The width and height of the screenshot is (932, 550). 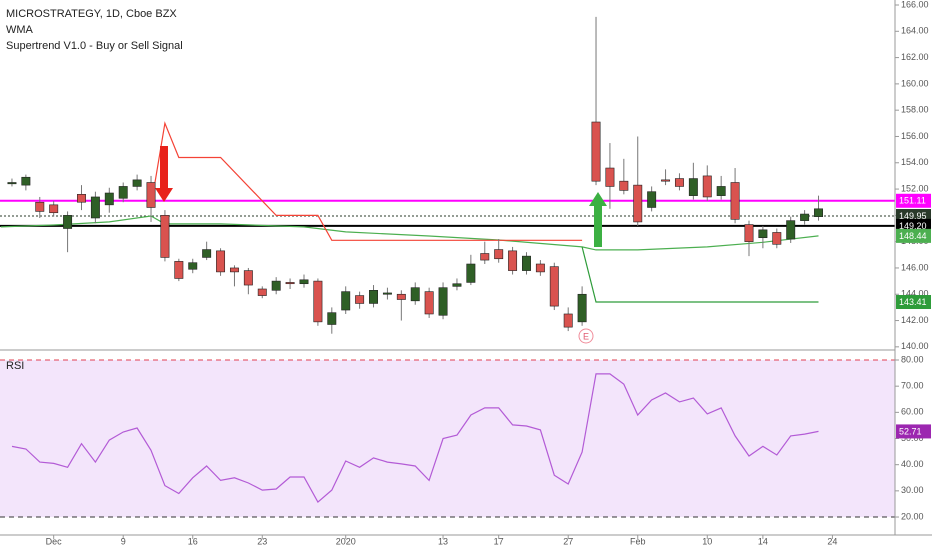 What do you see at coordinates (91, 14) in the screenshot?
I see `chart-title: MICROSTRATEGY, 1D, Cboe BZX` at bounding box center [91, 14].